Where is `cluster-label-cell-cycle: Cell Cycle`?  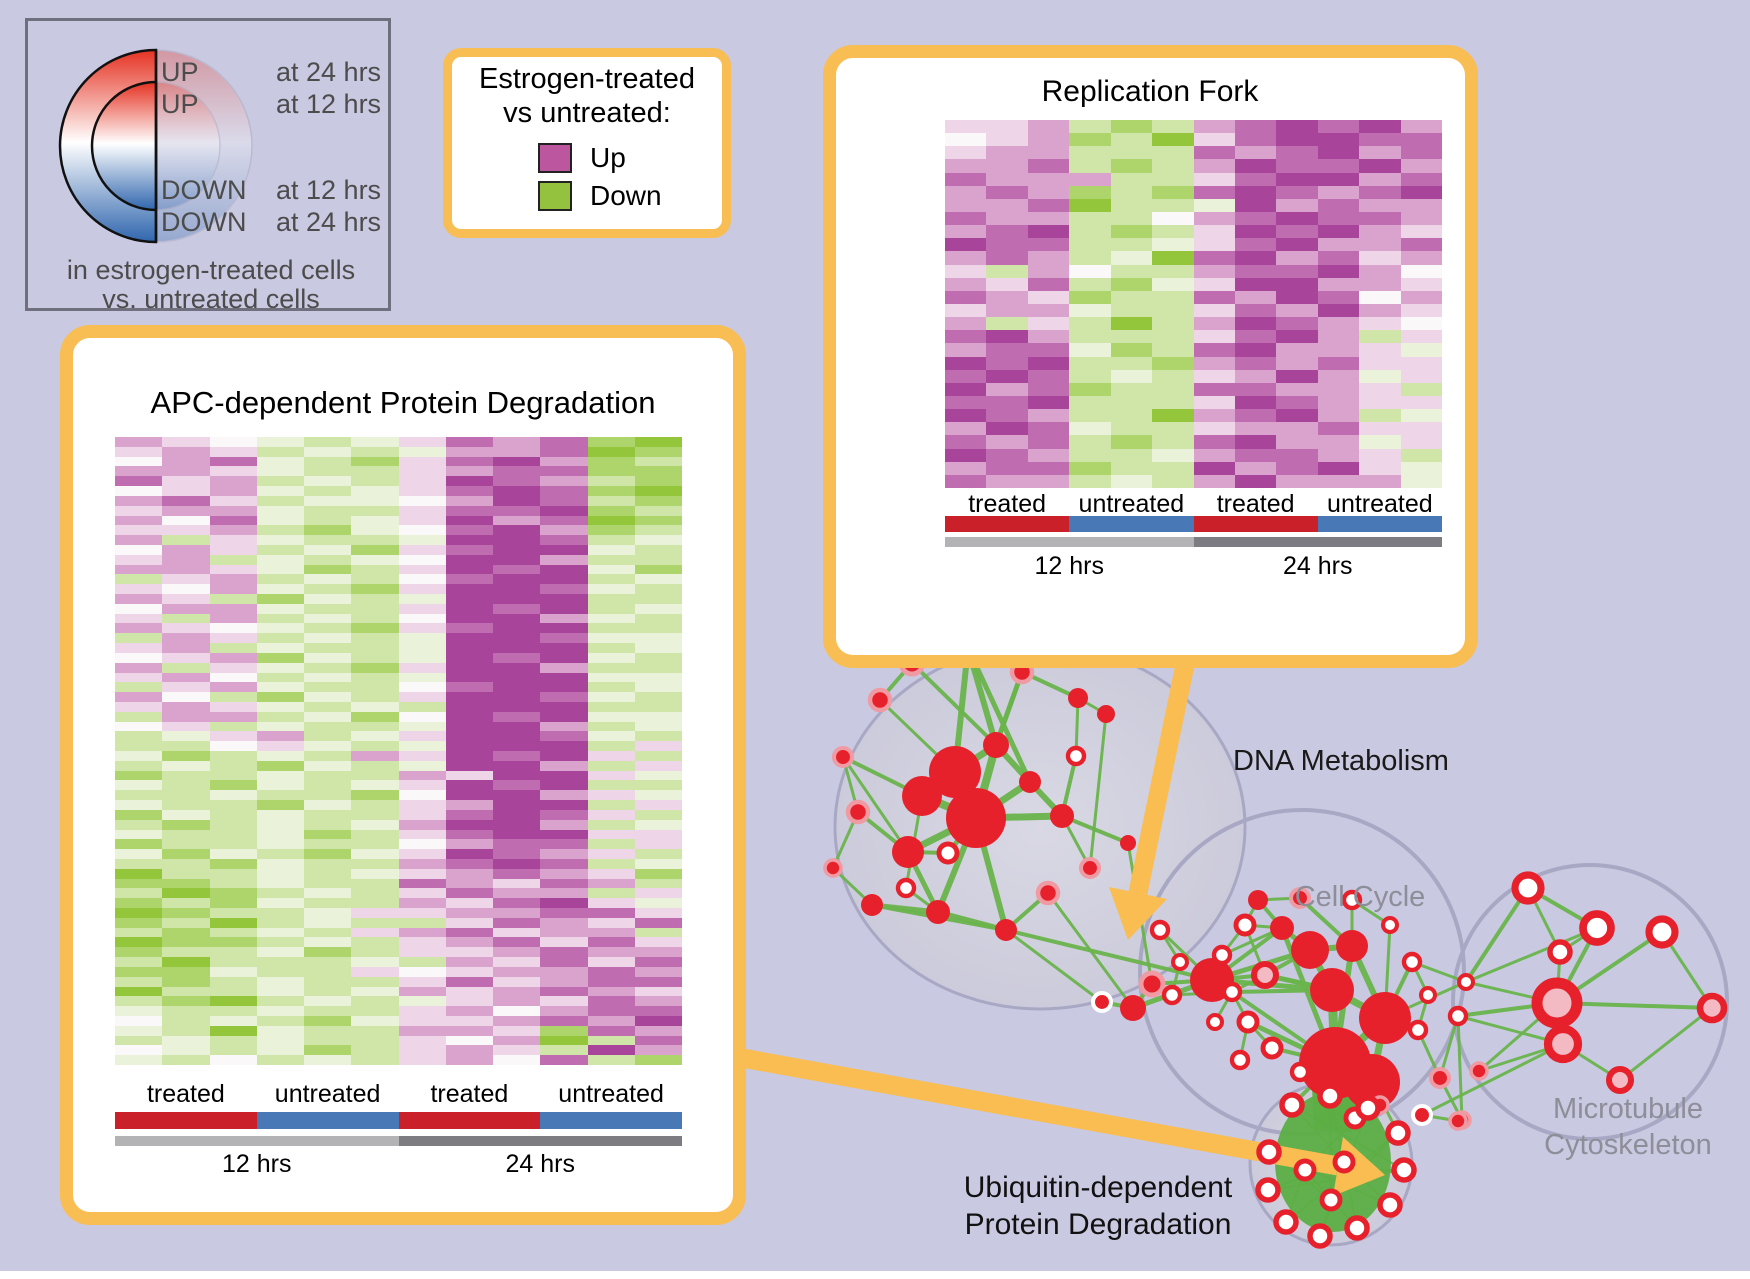
cluster-label-cell-cycle: Cell Cycle is located at coordinates (1360, 897).